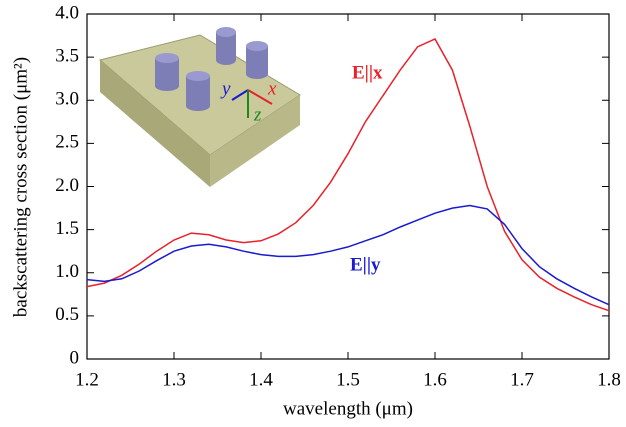 The height and width of the screenshot is (427, 626). Describe the element at coordinates (67, 55) in the screenshot. I see `y-tick-label: 3.5` at that location.